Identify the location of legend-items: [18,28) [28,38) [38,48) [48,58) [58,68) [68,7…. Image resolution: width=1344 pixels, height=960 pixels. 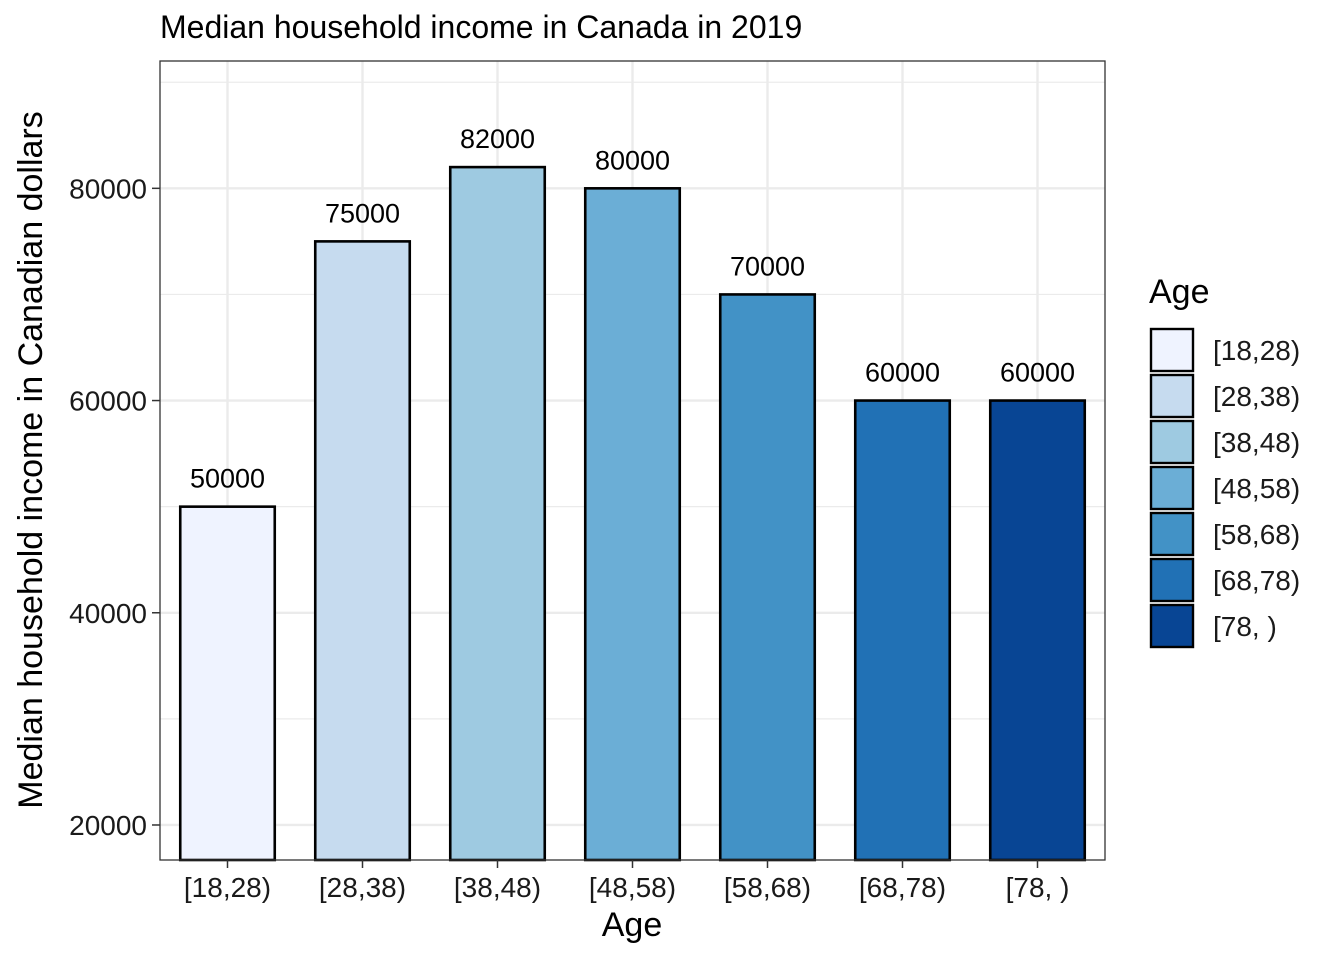
(1224, 488).